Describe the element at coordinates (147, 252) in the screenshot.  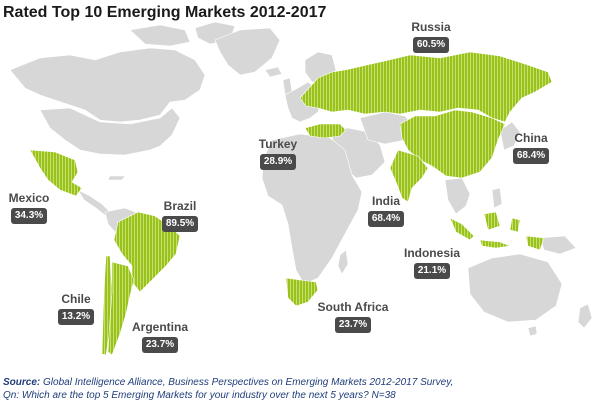
I see `brazil-shape` at that location.